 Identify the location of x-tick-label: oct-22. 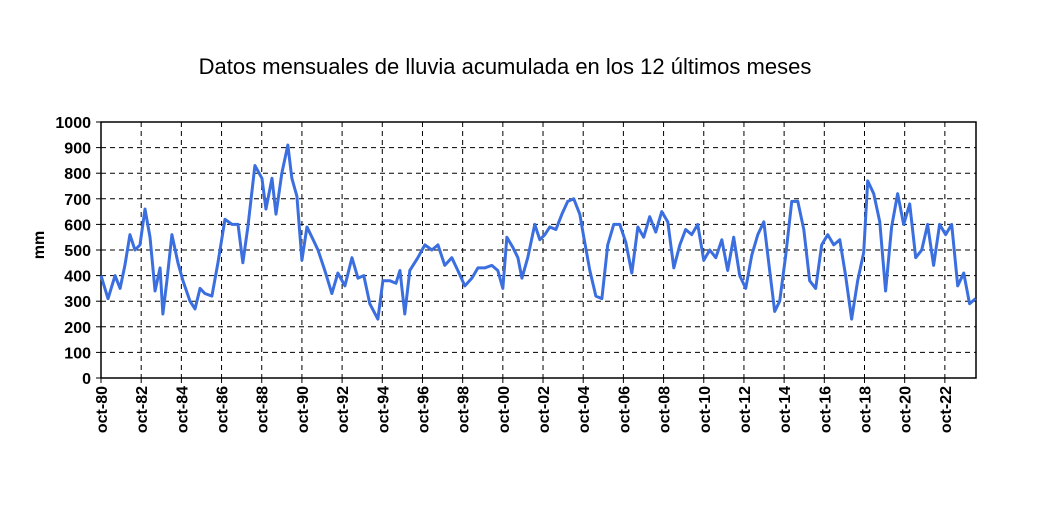
(946, 409).